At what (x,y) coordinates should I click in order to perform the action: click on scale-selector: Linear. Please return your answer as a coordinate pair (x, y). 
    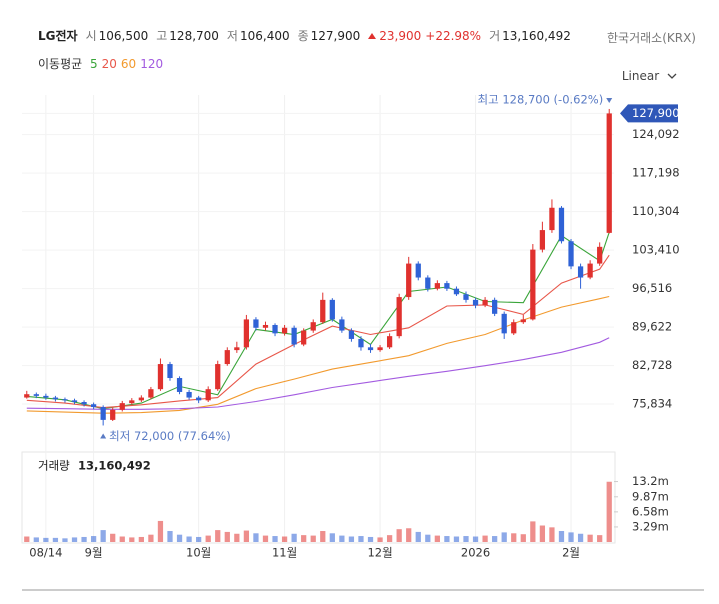
    Looking at the image, I should click on (649, 76).